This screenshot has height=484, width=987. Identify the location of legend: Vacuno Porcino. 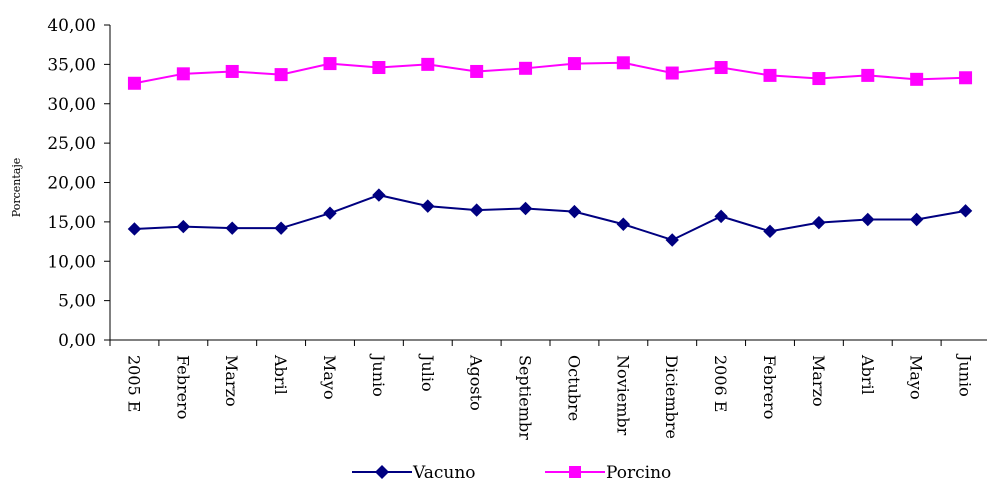
(511, 473).